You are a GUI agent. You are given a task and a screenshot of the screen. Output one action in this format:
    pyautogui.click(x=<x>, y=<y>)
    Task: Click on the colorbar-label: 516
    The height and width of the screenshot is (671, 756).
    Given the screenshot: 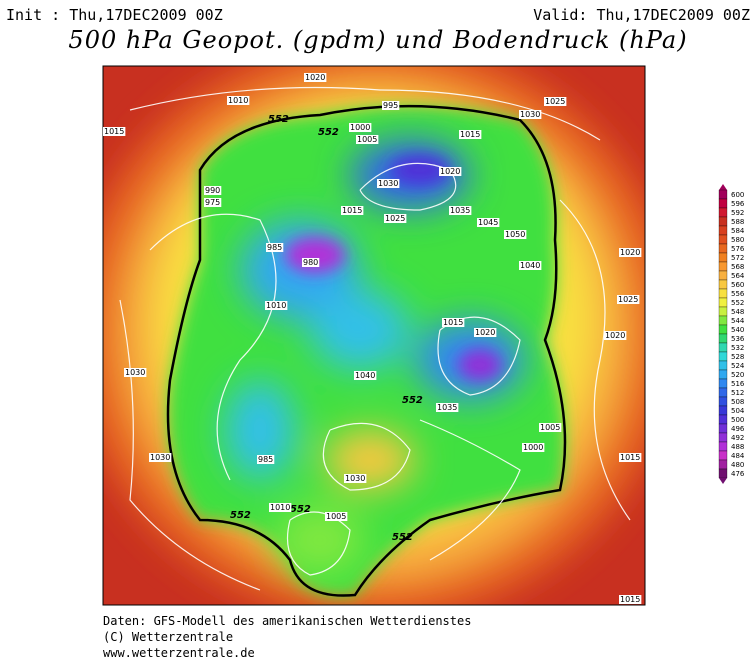 What is the action you would take?
    pyautogui.click(x=738, y=384)
    